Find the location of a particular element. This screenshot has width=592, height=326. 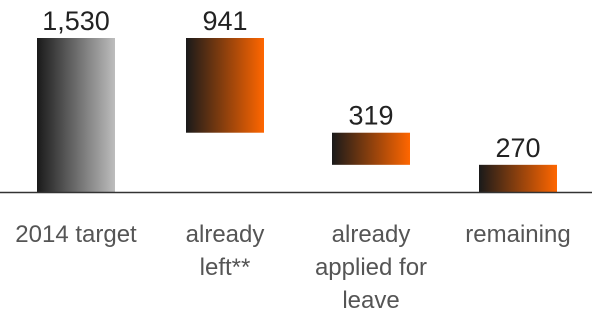

value-label-3: 270 is located at coordinates (517, 148).